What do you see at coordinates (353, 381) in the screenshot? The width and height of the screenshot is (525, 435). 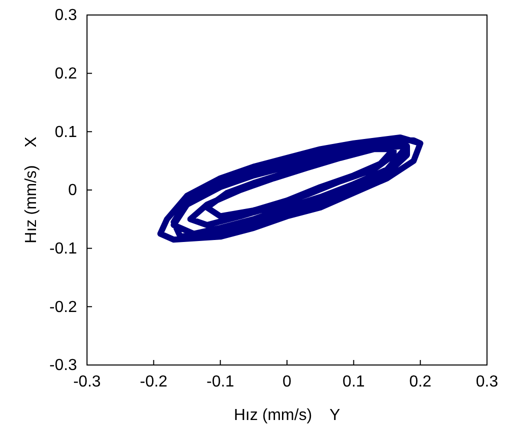 I see `x-tick-label: 0.1` at bounding box center [353, 381].